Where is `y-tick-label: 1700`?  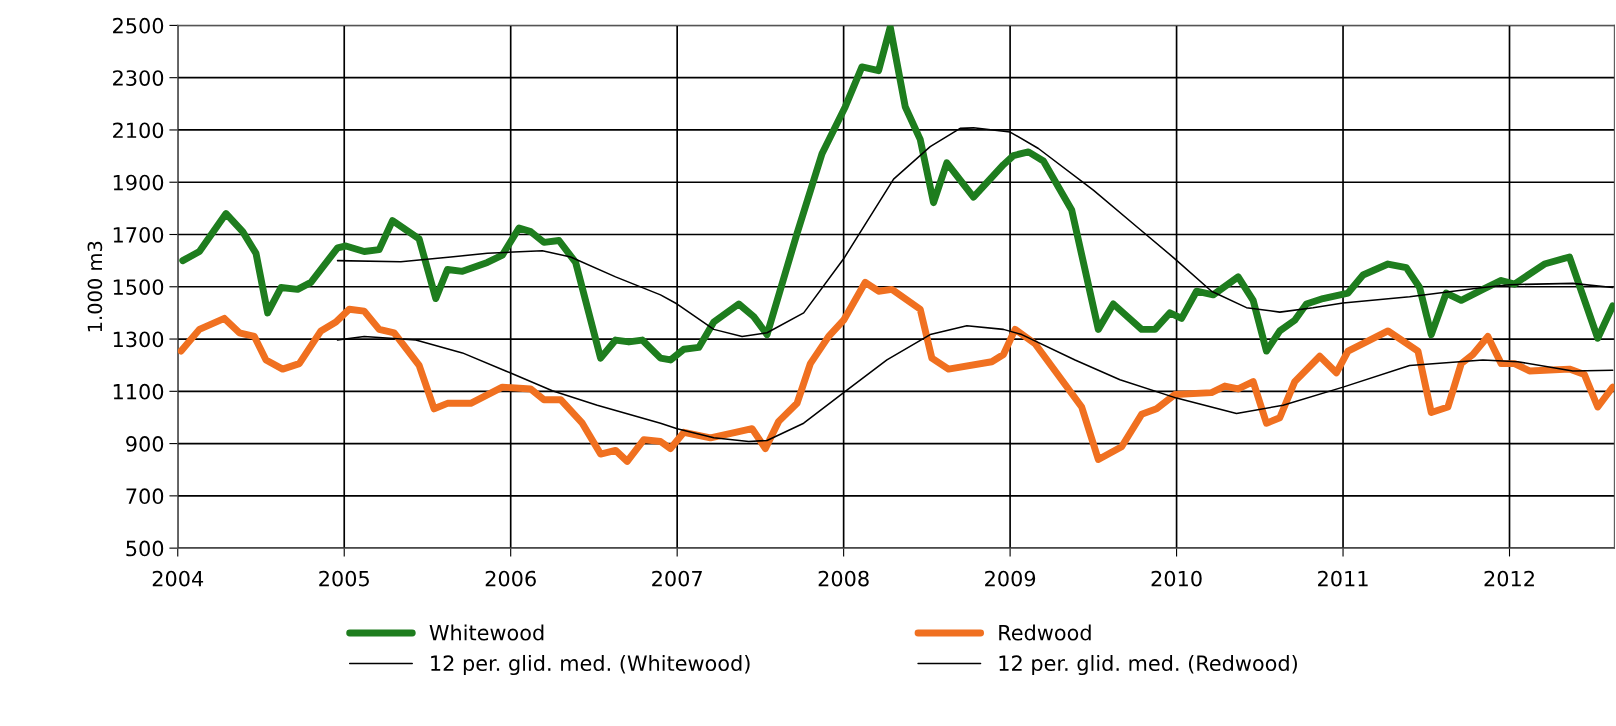 y-tick-label: 1700 is located at coordinates (138, 234).